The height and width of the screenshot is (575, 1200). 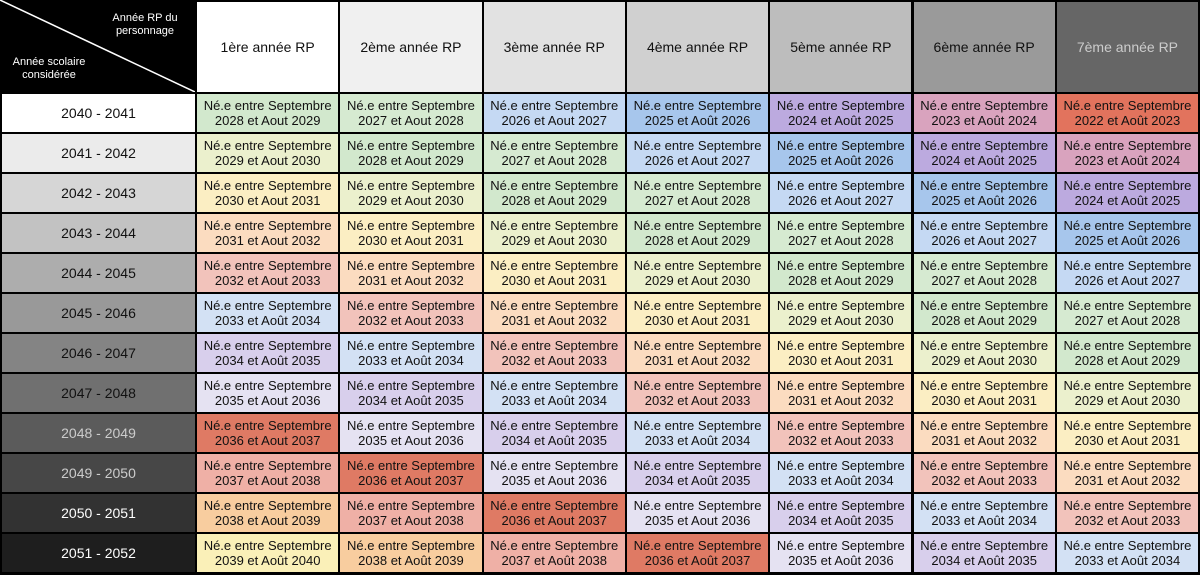 I want to click on cell-text: 2032 et Aout 2033, so click(x=697, y=400).